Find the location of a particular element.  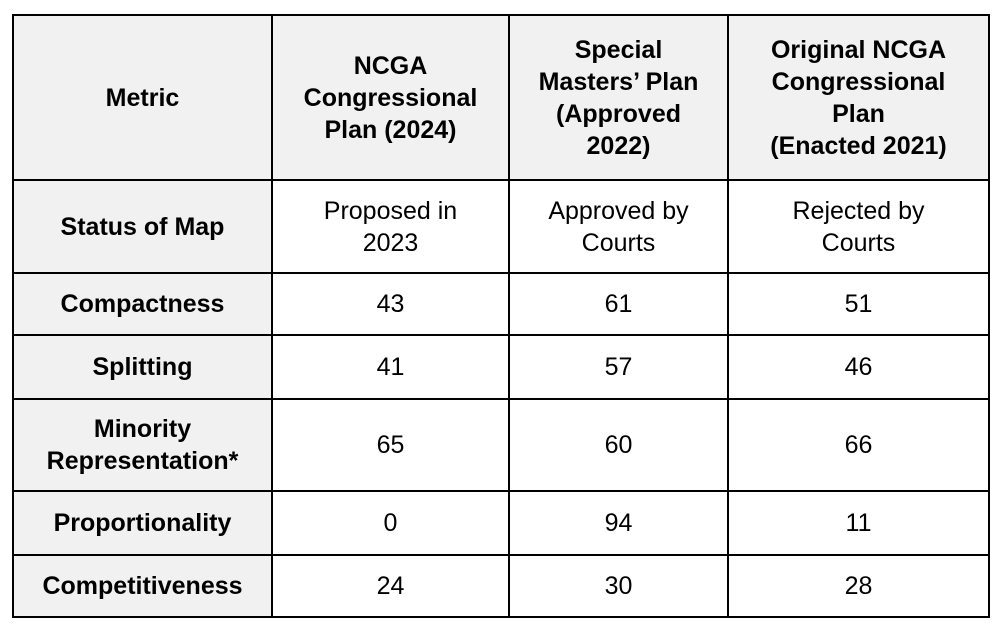

data-cell: 30 is located at coordinates (618, 586).